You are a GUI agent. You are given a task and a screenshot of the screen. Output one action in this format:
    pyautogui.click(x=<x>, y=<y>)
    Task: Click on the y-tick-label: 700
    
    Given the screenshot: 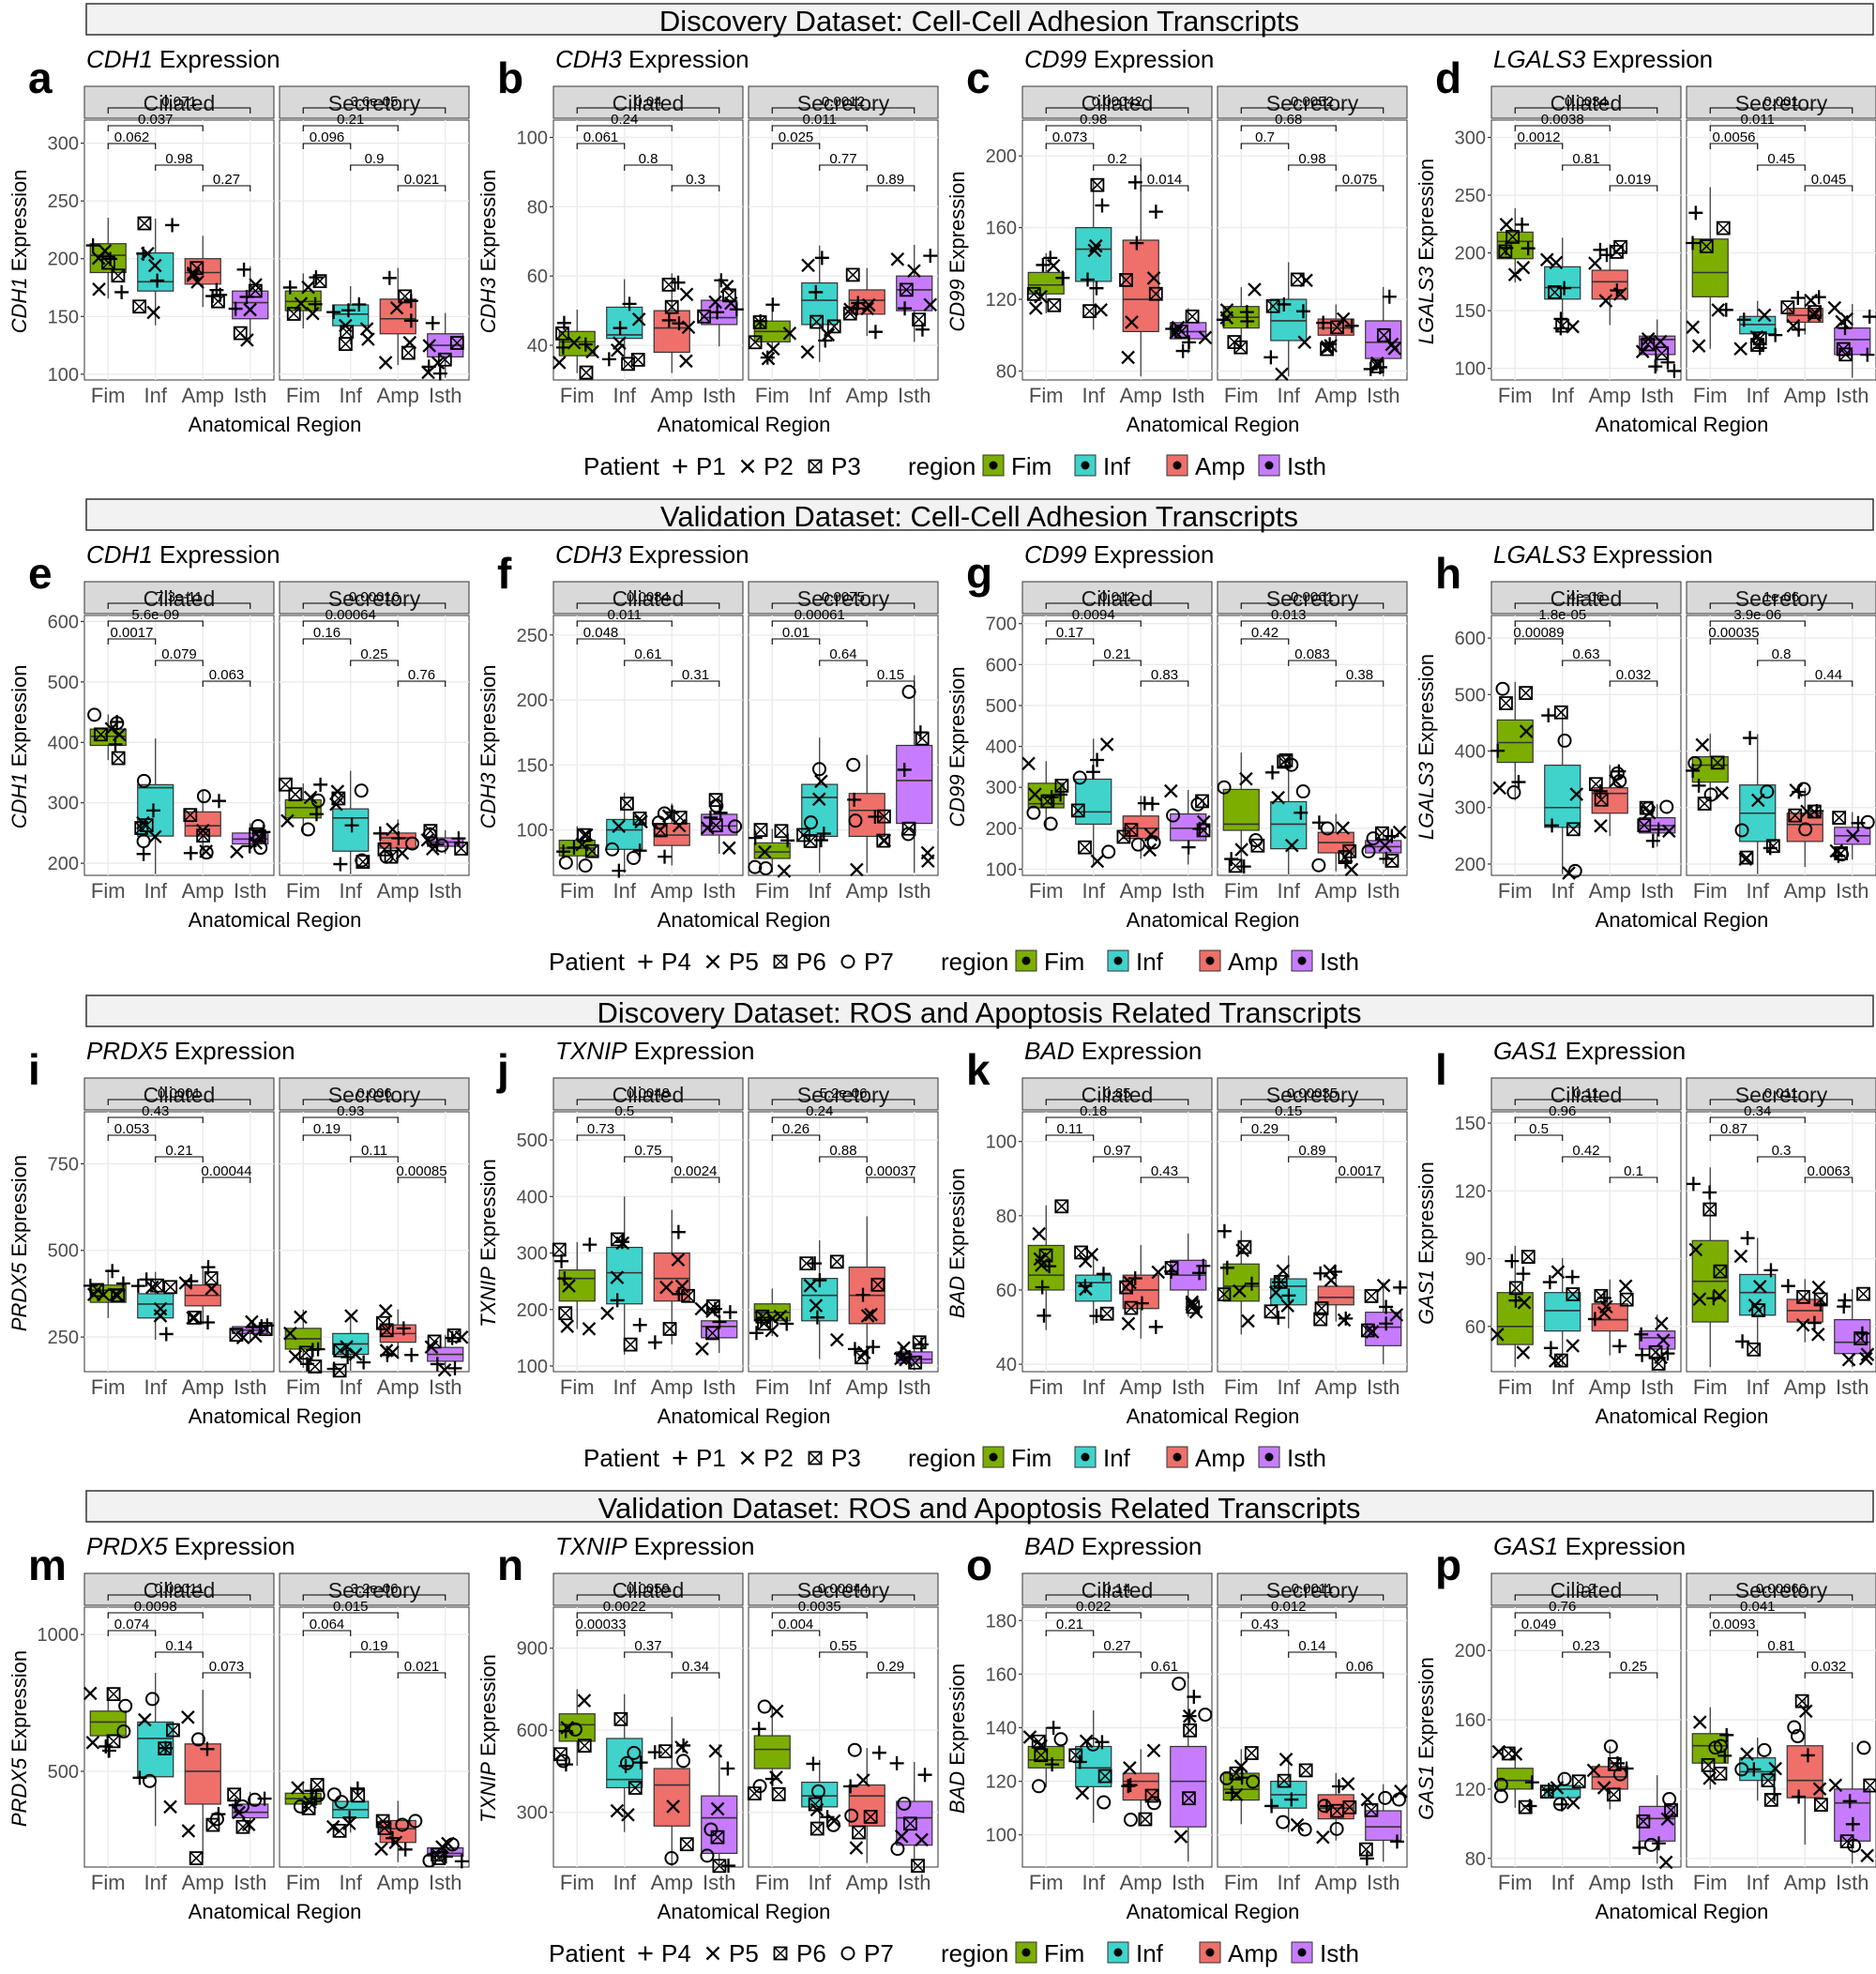 What is the action you would take?
    pyautogui.click(x=1001, y=625)
    